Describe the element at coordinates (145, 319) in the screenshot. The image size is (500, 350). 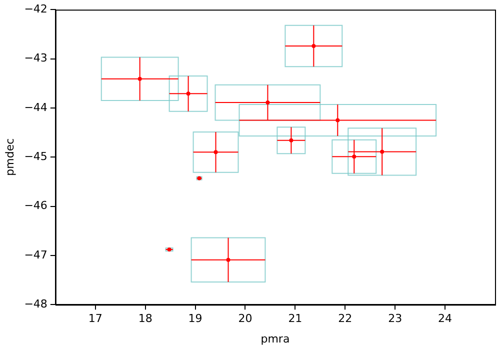
I see `x-tick-label: 18` at that location.